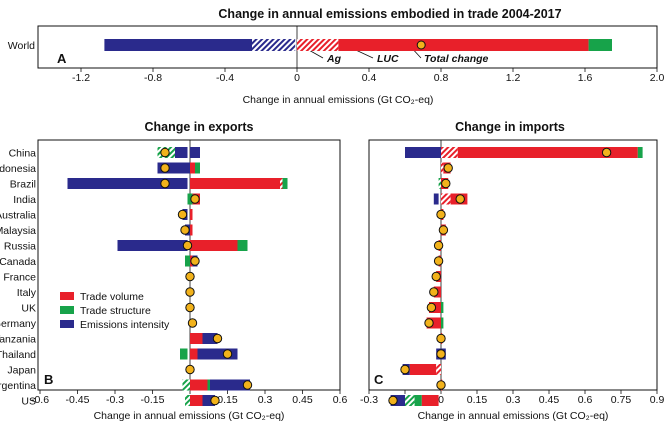 The image size is (669, 435). I want to click on legend-emissions-intensity: Emissions intensity, so click(125, 325).